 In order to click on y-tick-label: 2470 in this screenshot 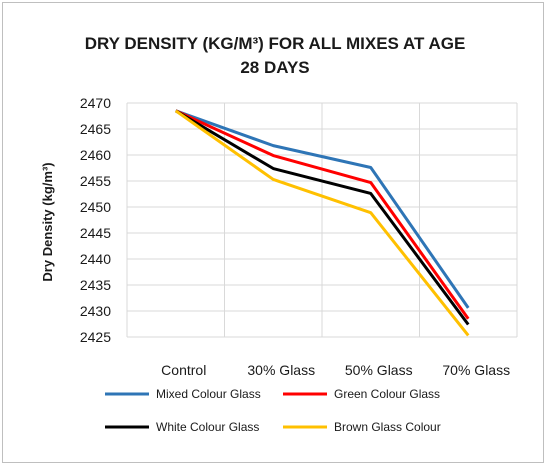, I will do `click(95, 103)`.